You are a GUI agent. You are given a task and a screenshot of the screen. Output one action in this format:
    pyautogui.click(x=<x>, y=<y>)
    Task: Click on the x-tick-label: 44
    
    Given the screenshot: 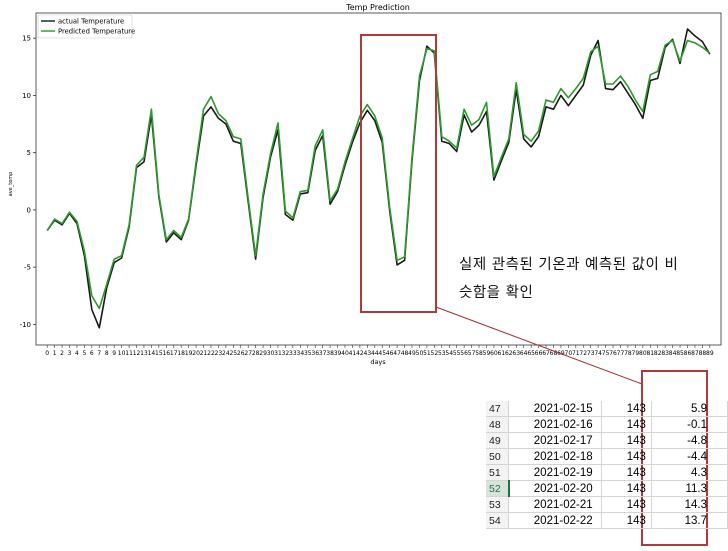 What is the action you would take?
    pyautogui.click(x=375, y=353)
    